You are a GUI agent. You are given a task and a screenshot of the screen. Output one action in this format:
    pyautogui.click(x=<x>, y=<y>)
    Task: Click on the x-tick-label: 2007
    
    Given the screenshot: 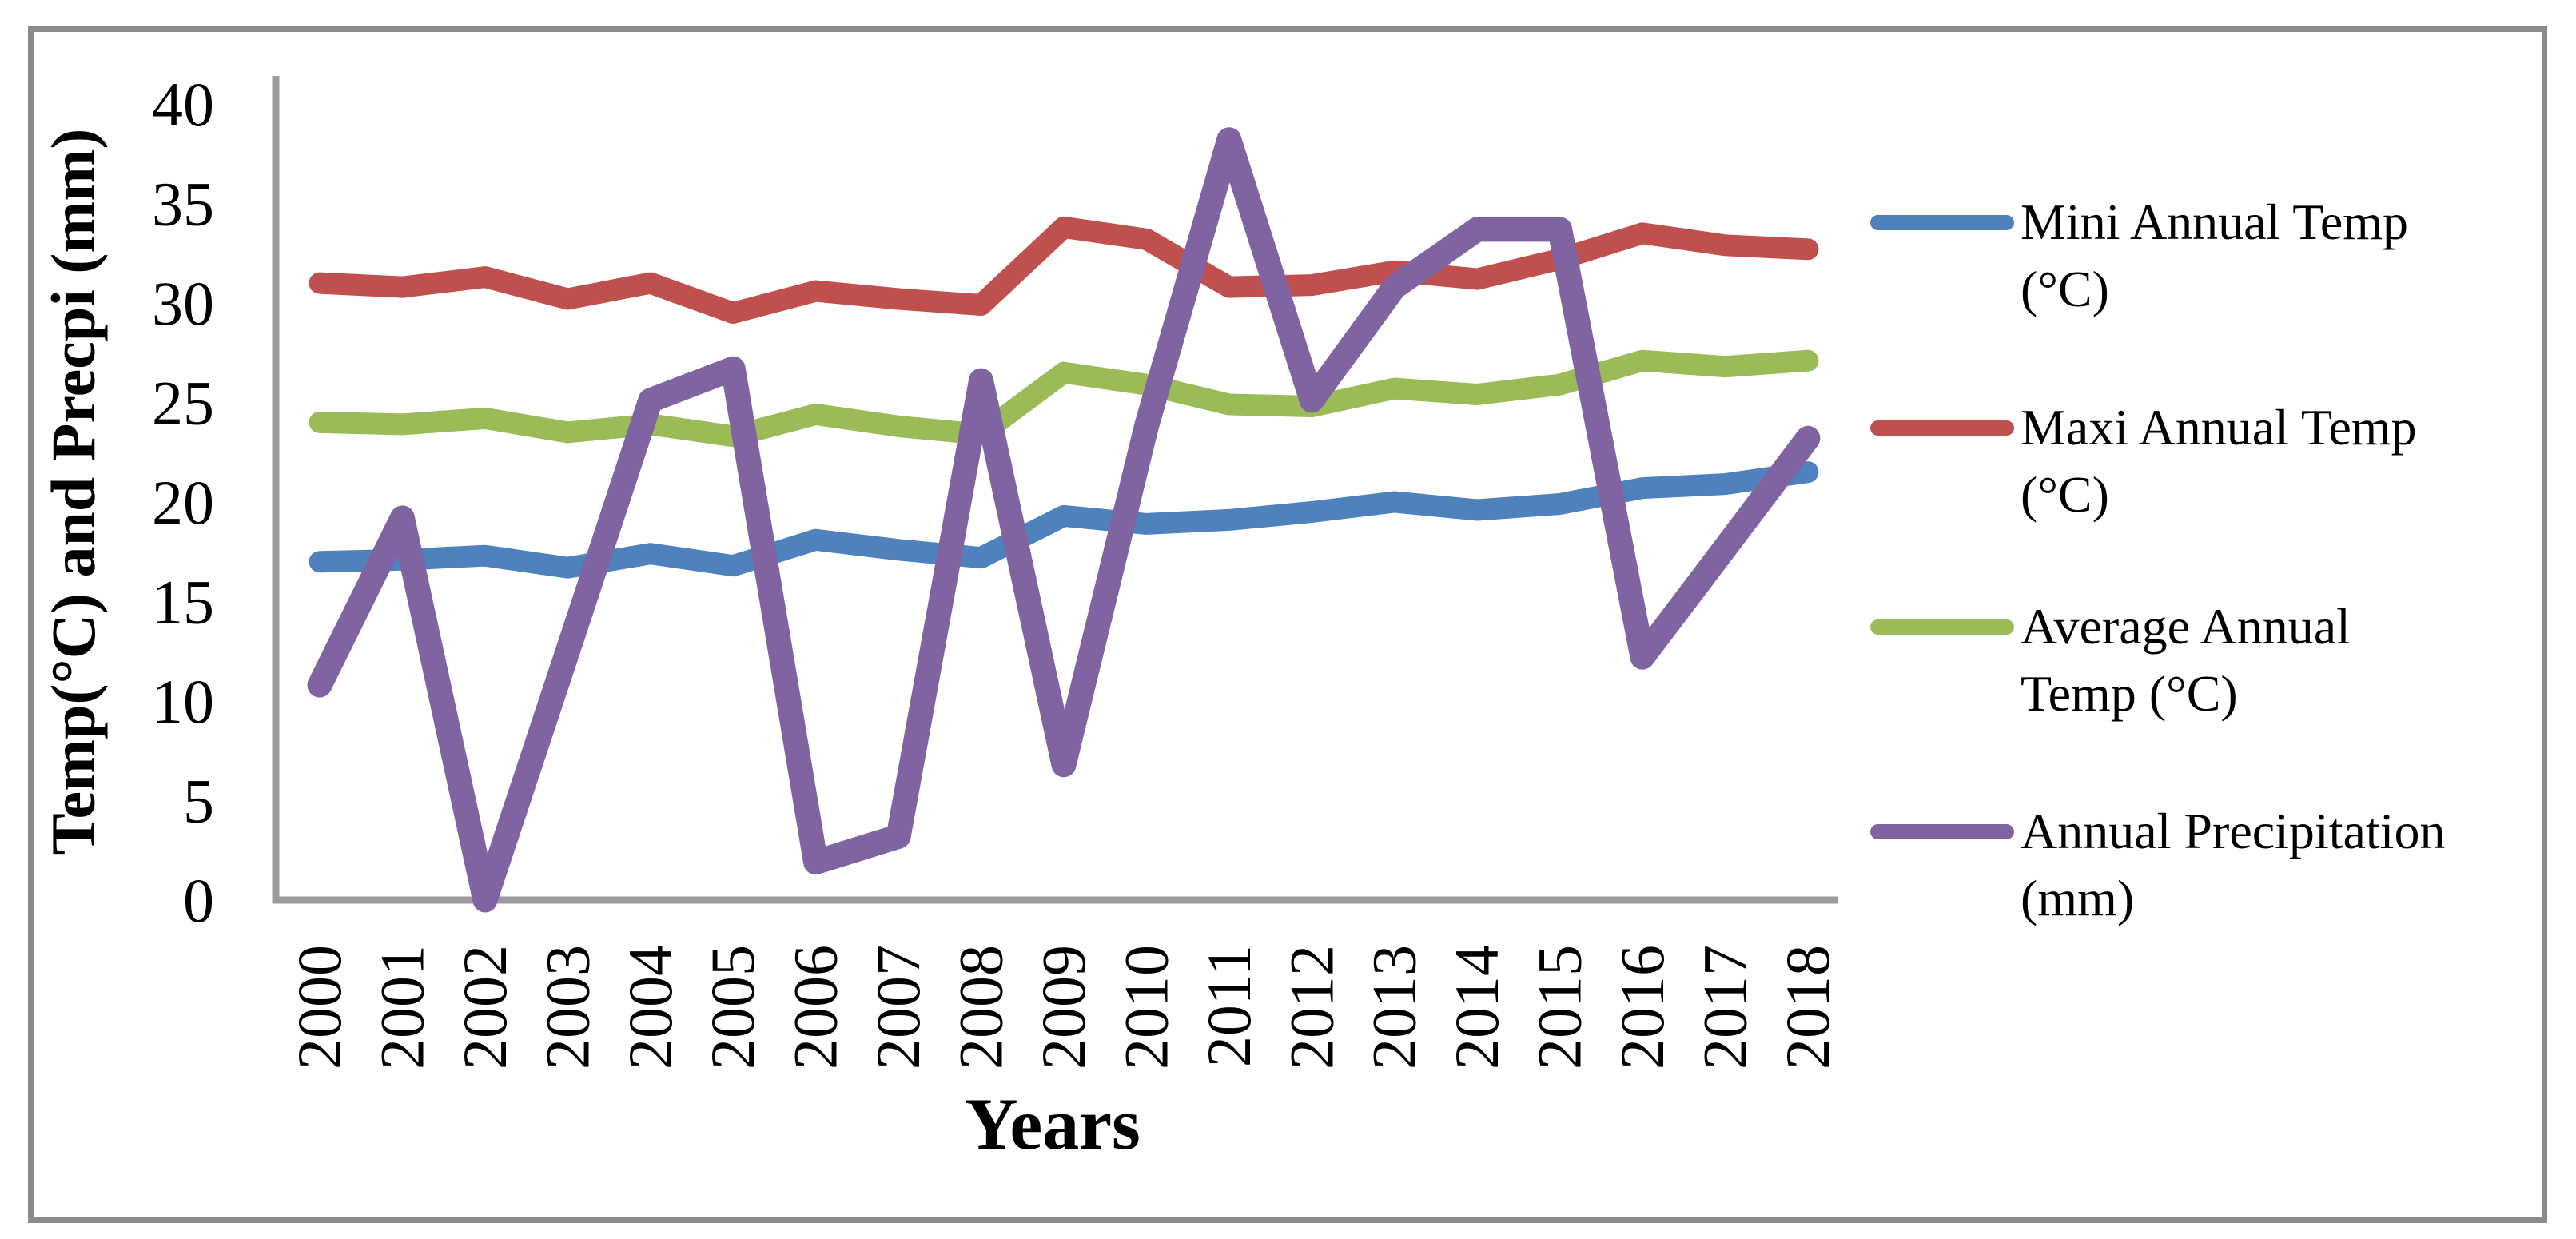 What is the action you would take?
    pyautogui.click(x=898, y=1007)
    